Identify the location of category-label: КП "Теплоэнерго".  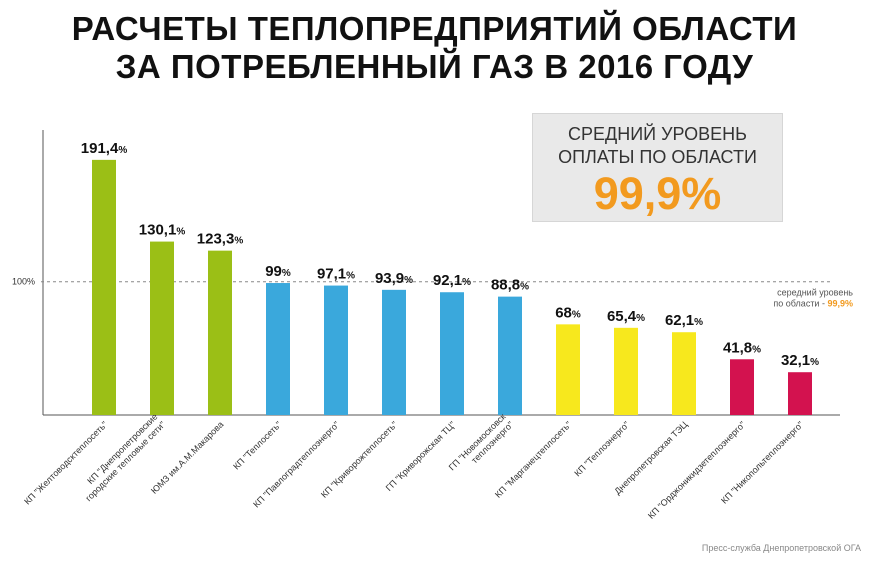
(601, 448).